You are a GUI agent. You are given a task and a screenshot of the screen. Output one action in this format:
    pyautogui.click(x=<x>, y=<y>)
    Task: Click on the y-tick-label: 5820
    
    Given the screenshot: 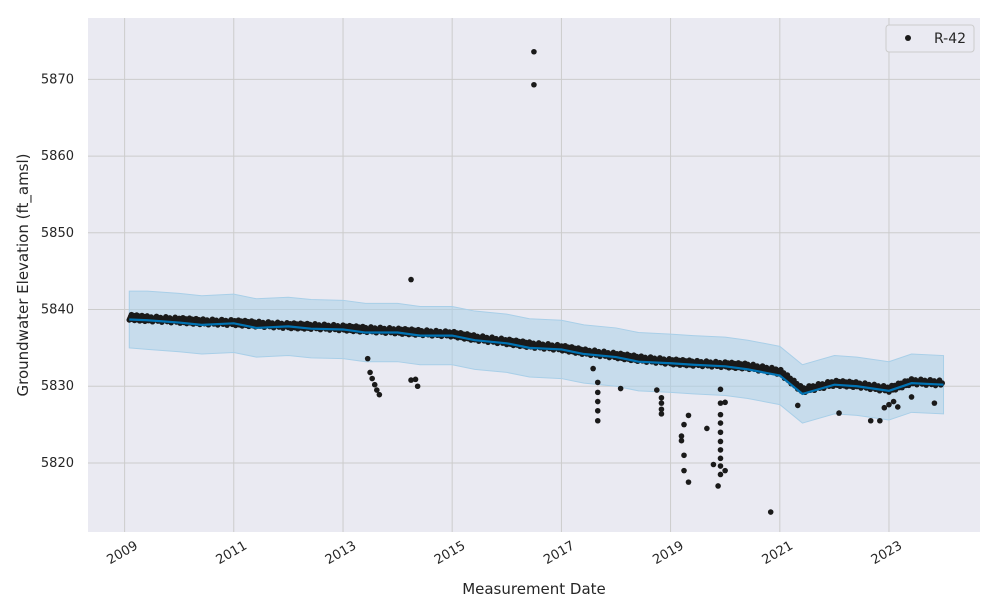 What is the action you would take?
    pyautogui.click(x=57, y=463)
    